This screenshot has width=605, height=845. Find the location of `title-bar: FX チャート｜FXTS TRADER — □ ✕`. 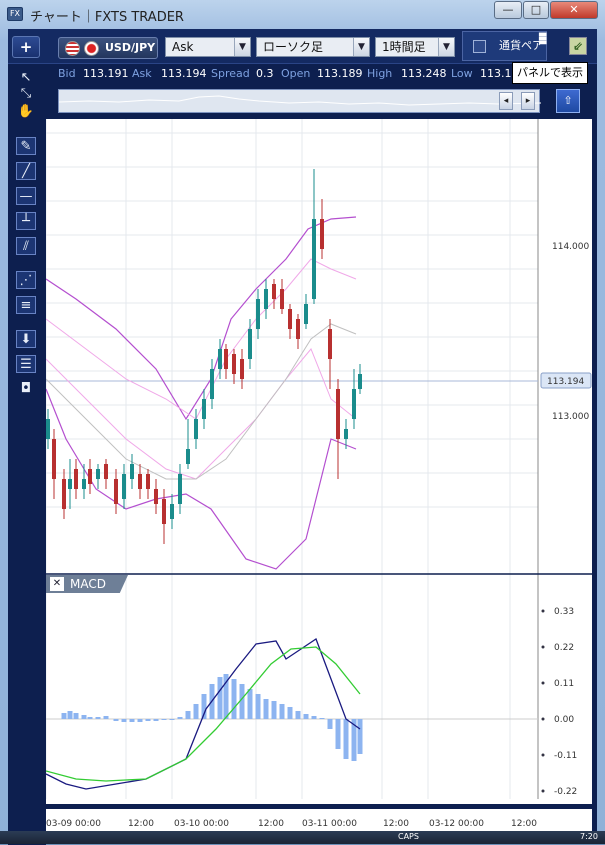

title-bar: FX チャート｜FXTS TRADER — □ ✕ is located at coordinates (302, 14).